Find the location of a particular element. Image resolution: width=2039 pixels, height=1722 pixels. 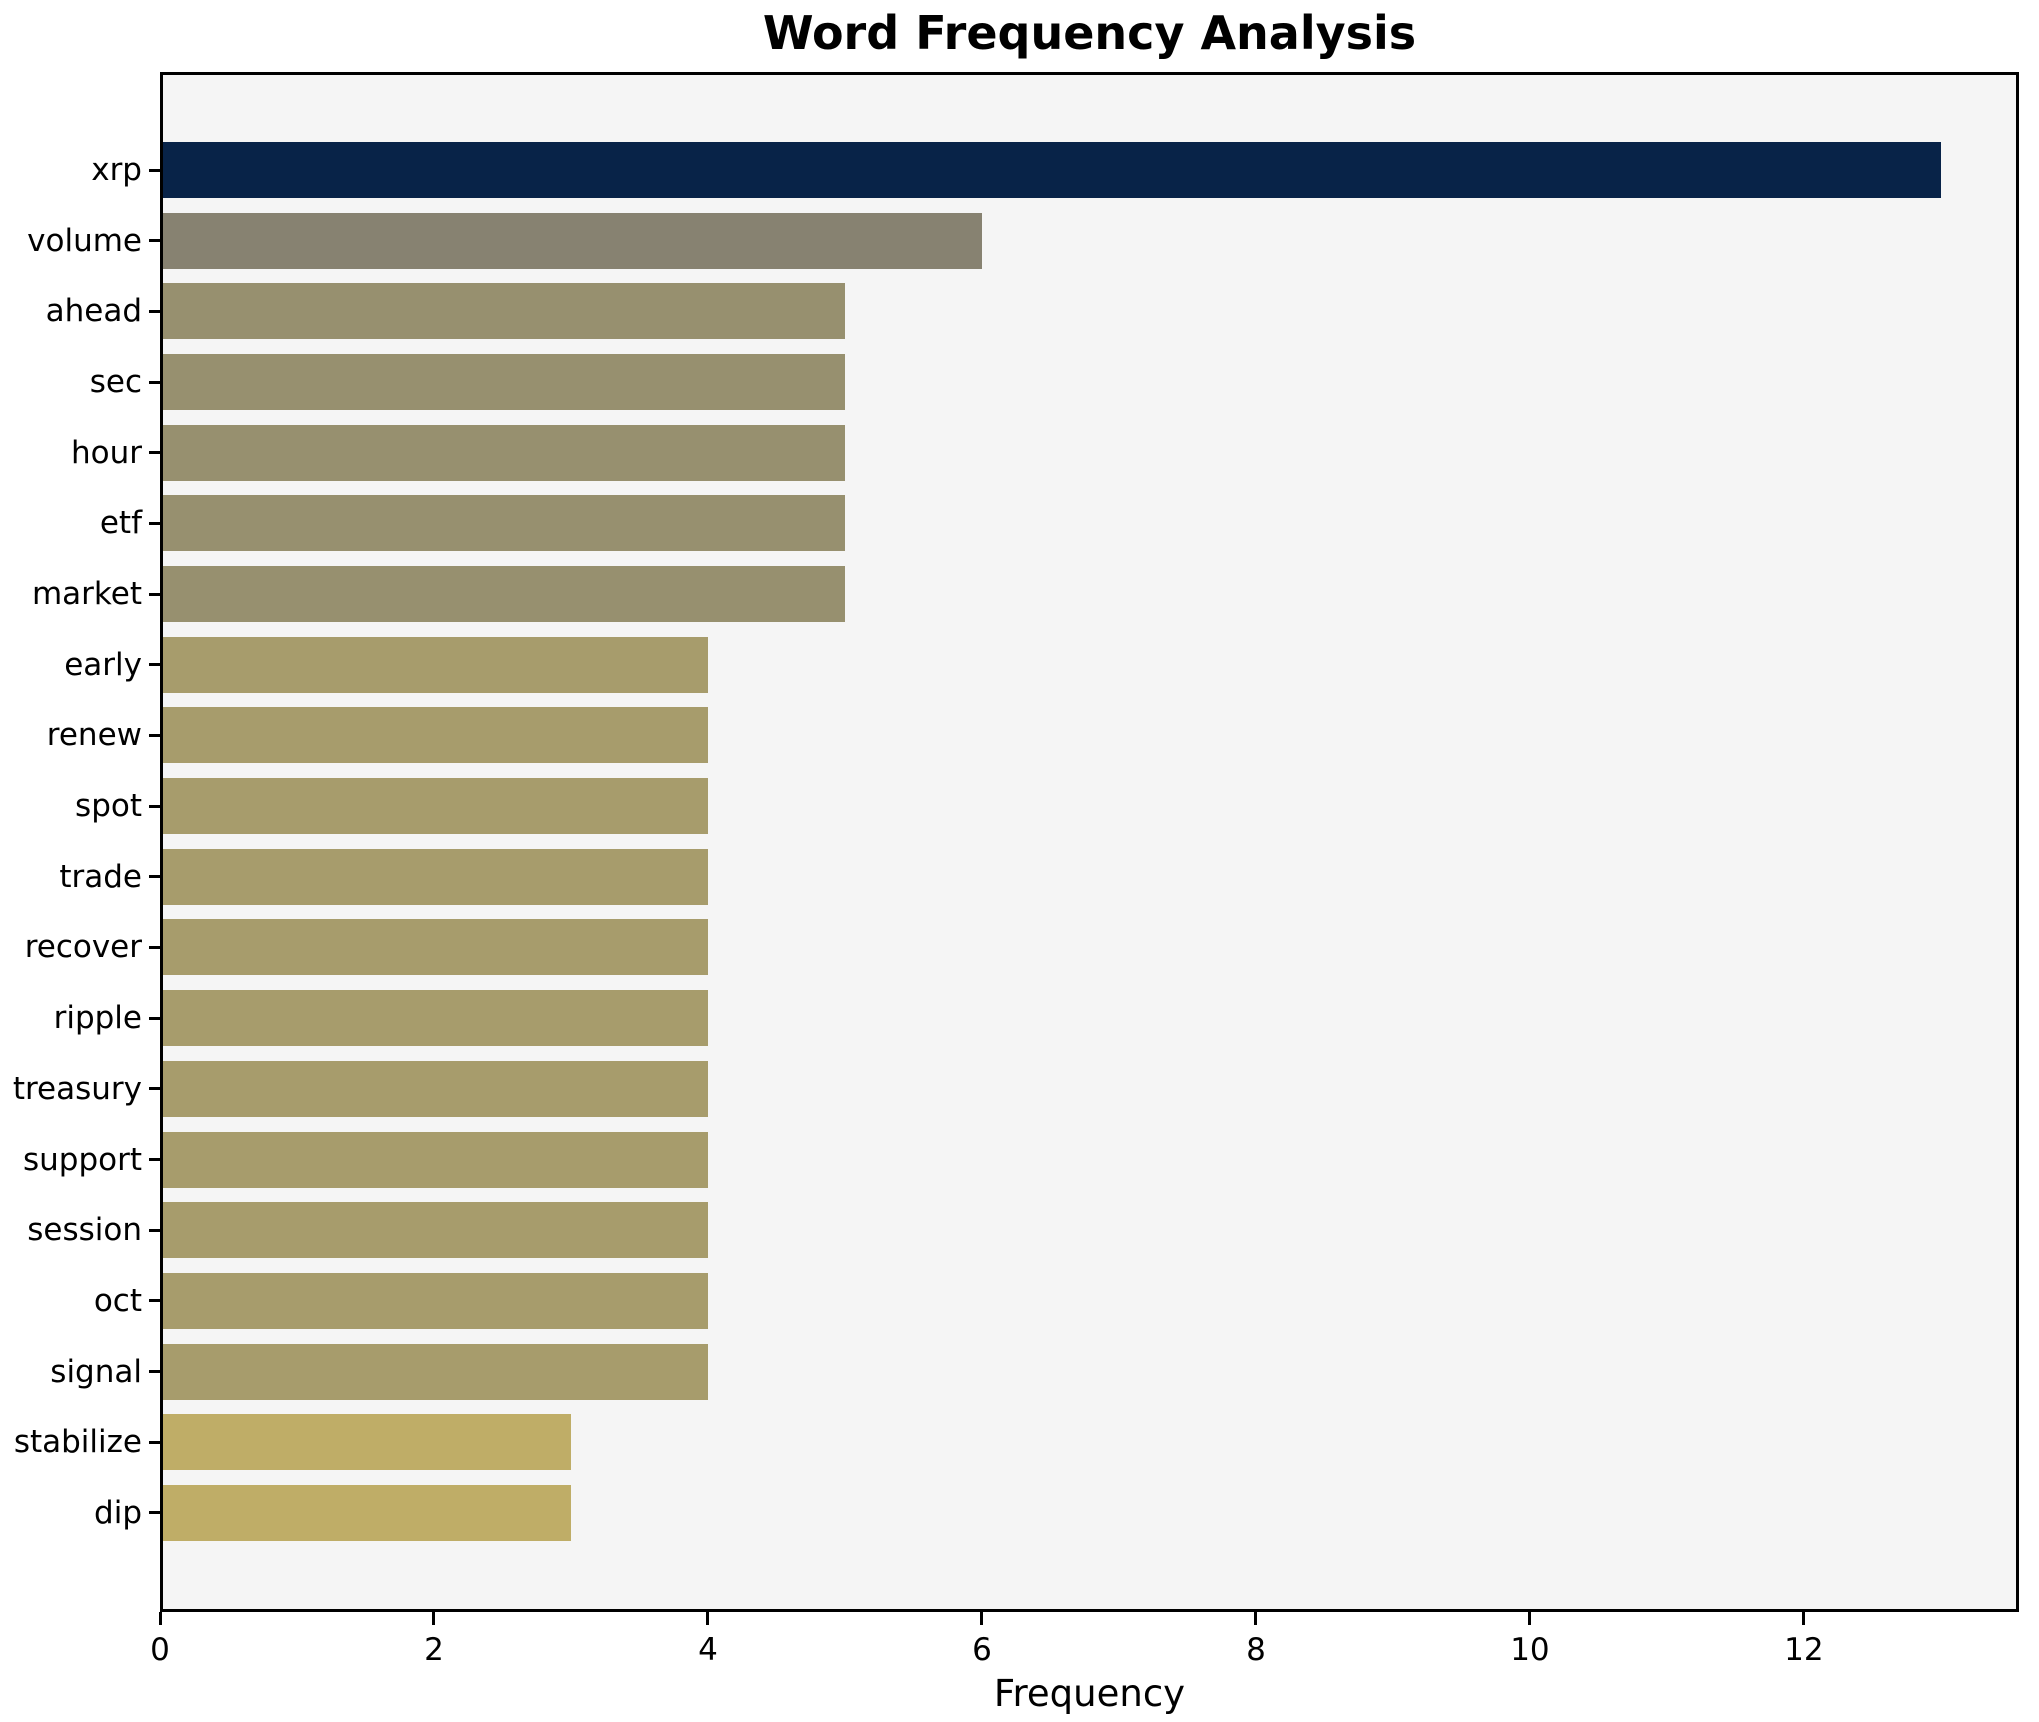

x-tick-label: 6 is located at coordinates (982, 1650).